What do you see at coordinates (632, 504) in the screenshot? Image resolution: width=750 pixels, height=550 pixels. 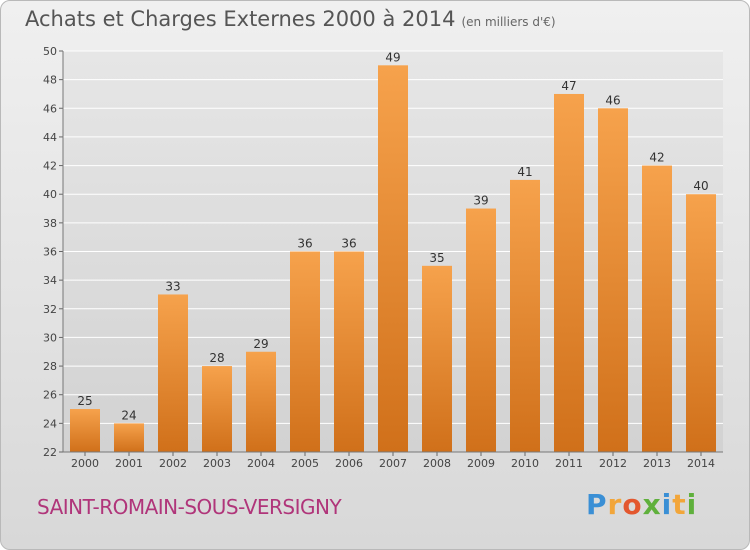 I see `logo-letter: o` at bounding box center [632, 504].